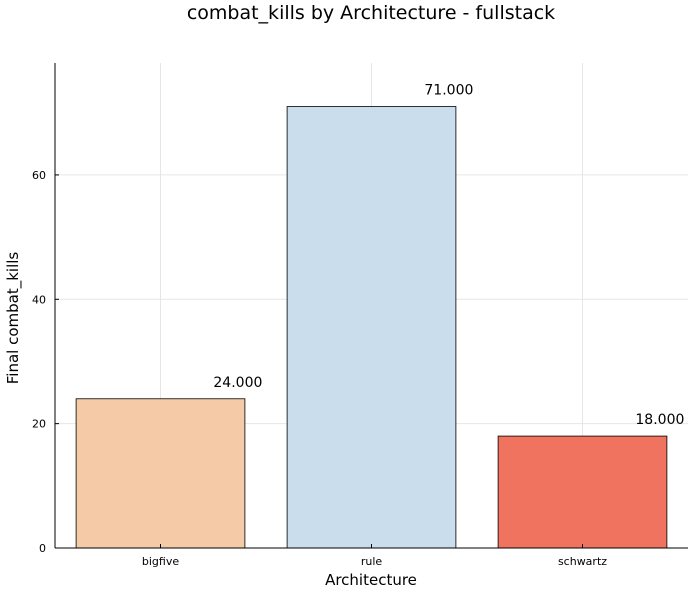  I want to click on x-ticks: bigfive rule schwartz, so click(374, 556).